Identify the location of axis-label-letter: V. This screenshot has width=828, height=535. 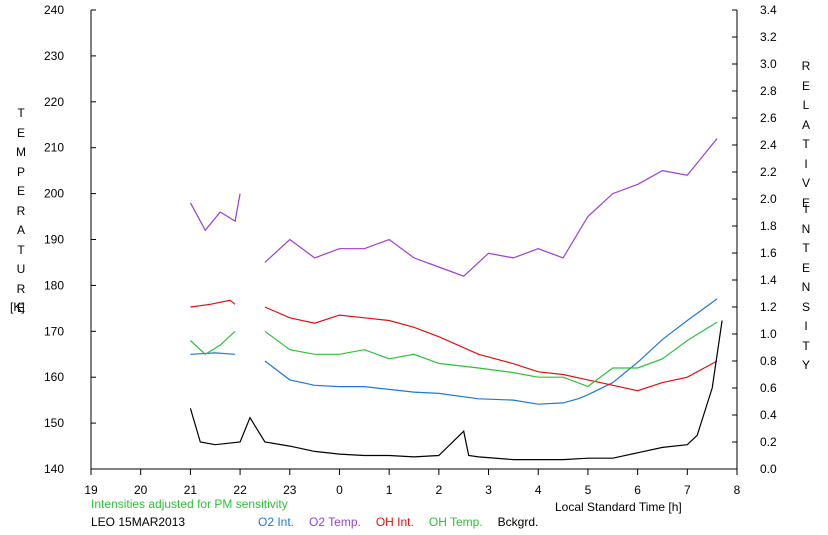
(805, 183).